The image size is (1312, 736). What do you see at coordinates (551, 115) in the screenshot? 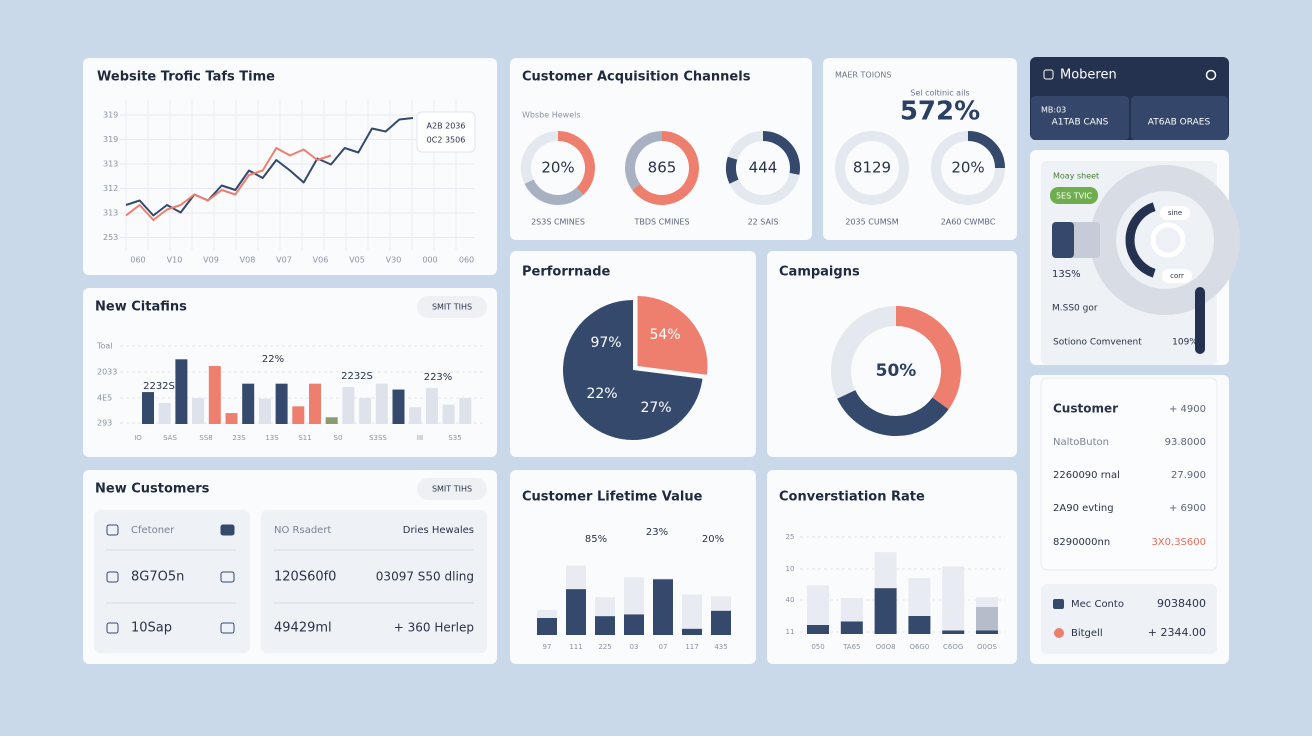
I see `subtitle: Wbsbe Hewels` at bounding box center [551, 115].